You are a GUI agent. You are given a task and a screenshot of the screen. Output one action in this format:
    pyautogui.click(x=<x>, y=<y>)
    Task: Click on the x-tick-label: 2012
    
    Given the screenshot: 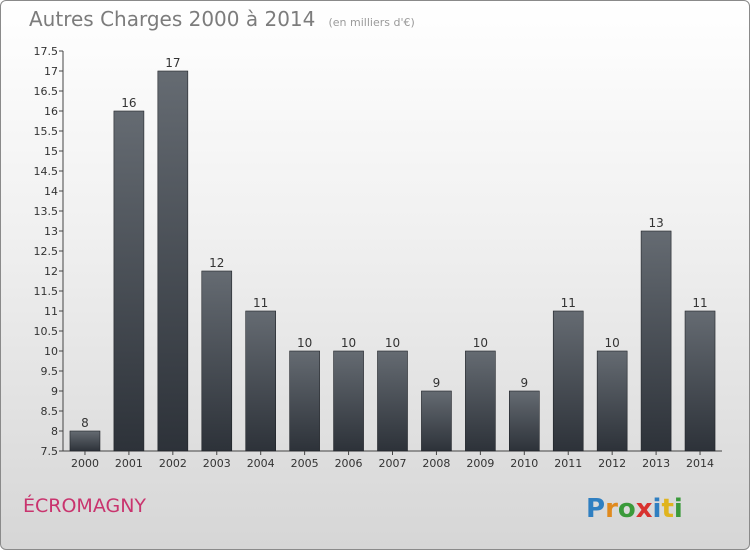 What is the action you would take?
    pyautogui.click(x=612, y=463)
    